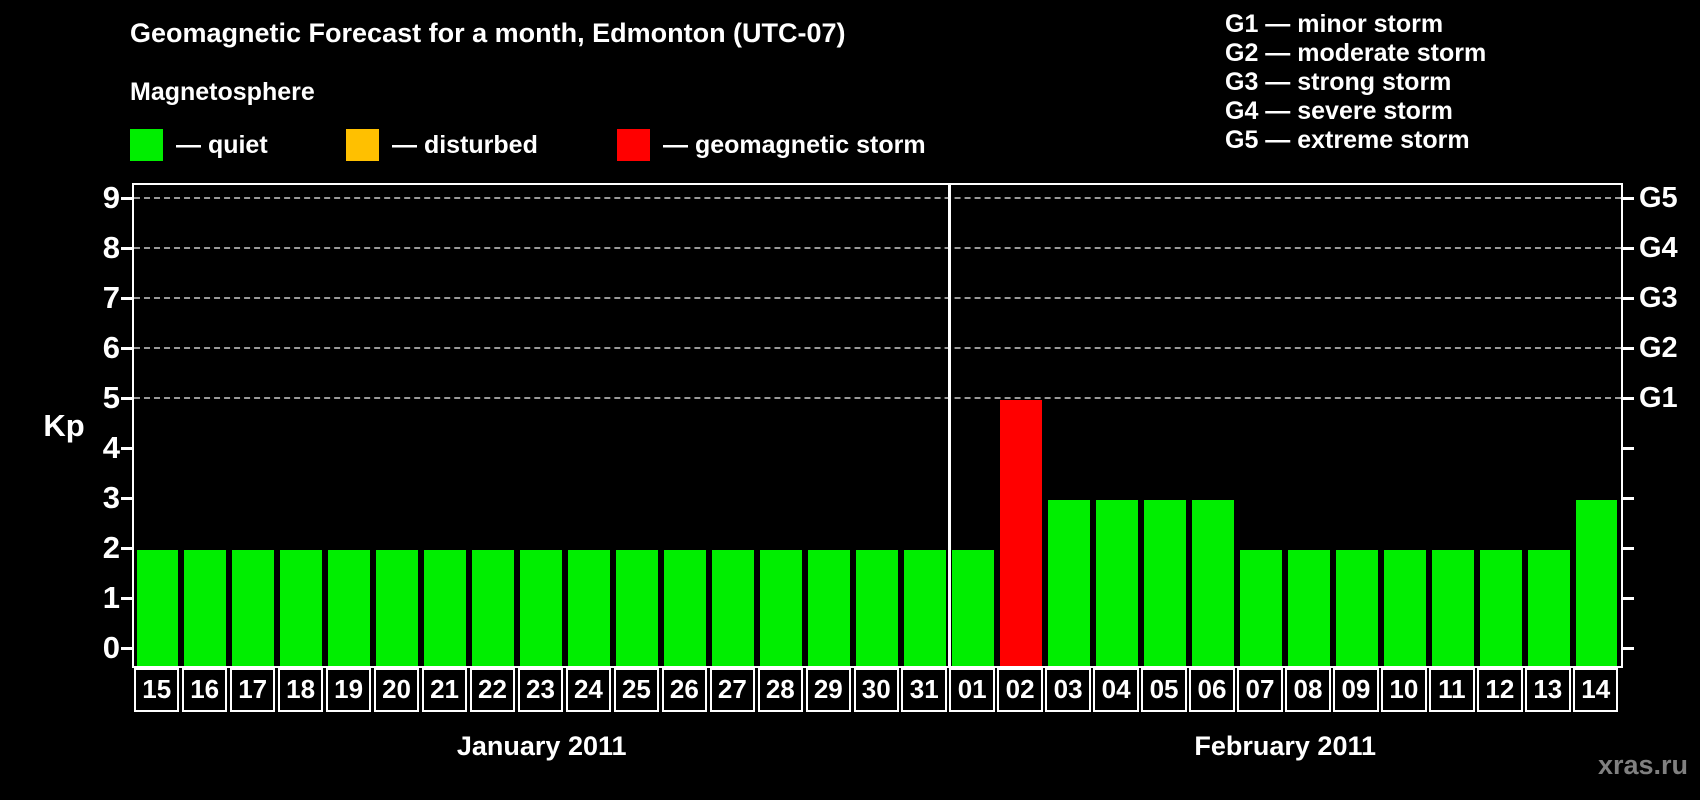 The width and height of the screenshot is (1700, 800). What do you see at coordinates (348, 690) in the screenshot?
I see `day-label-19: 19` at bounding box center [348, 690].